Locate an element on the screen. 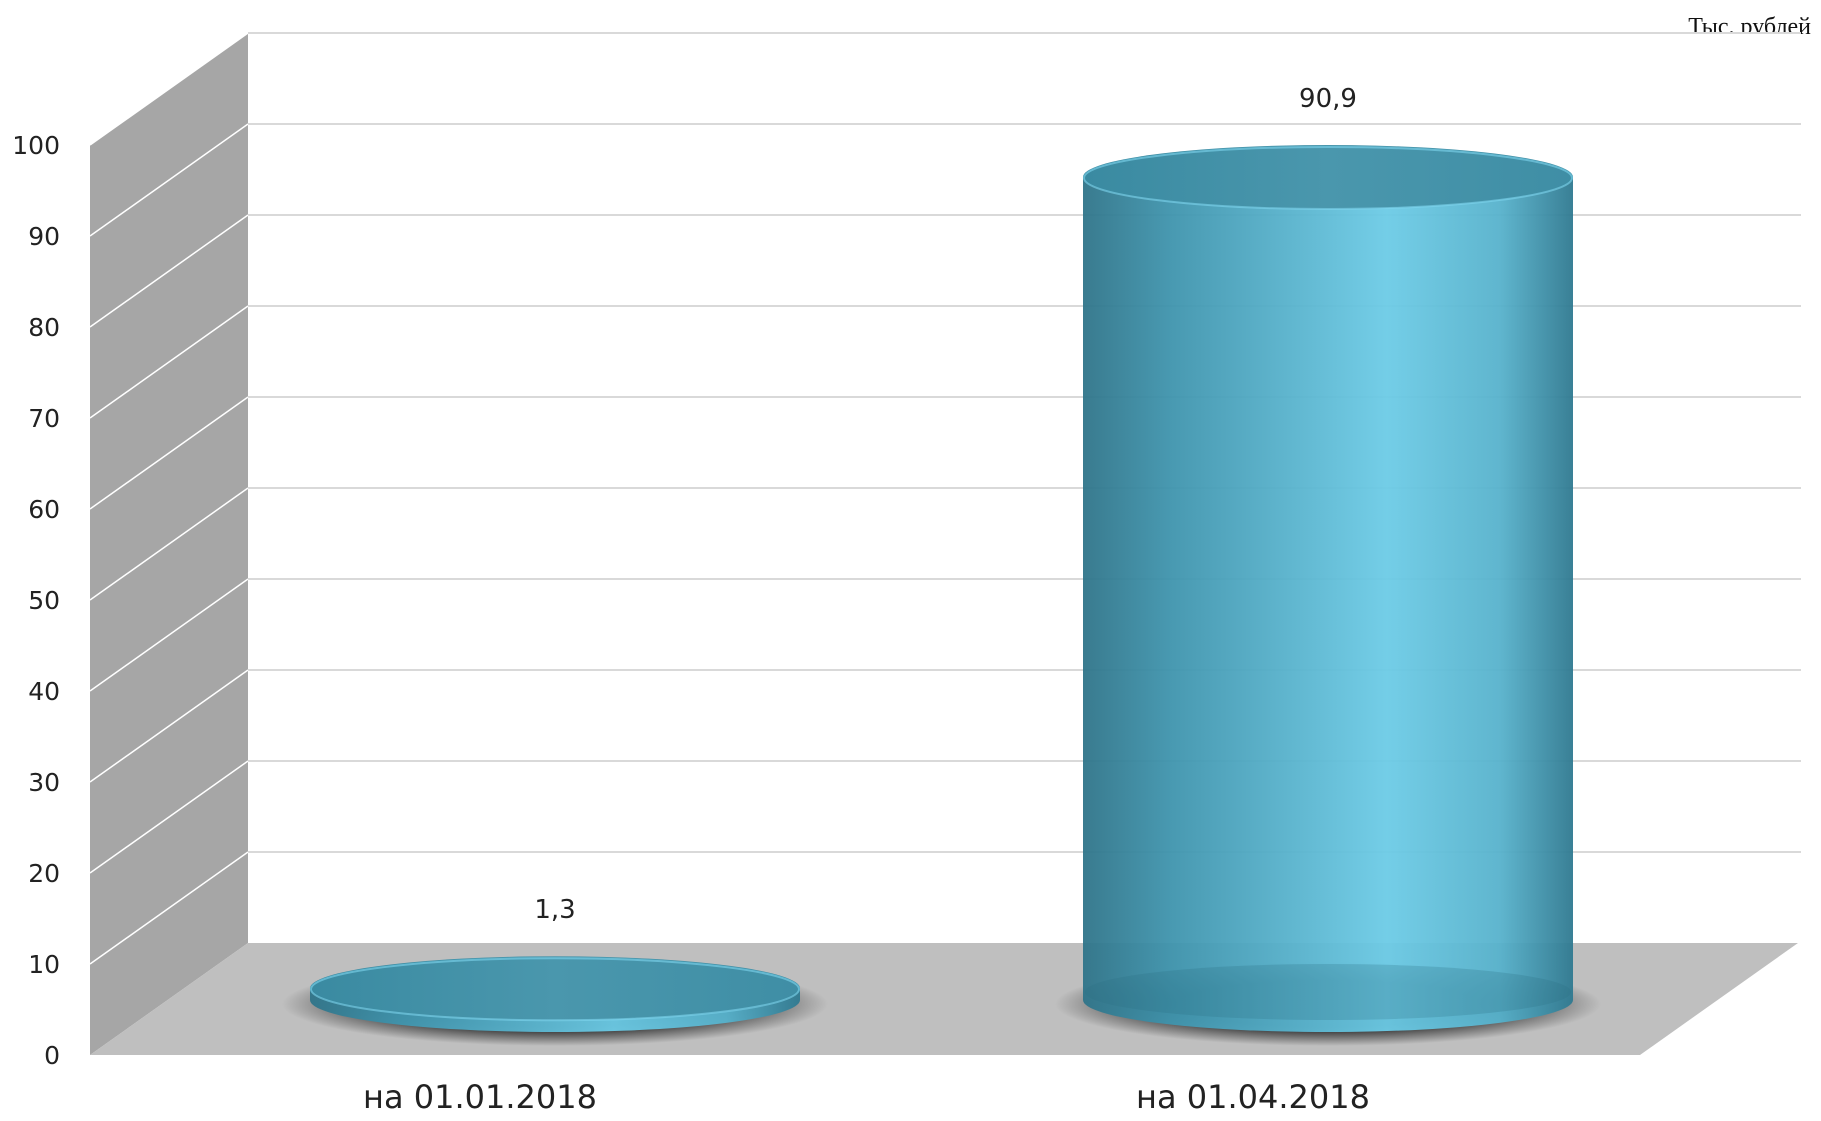  y-tick-label: 10 is located at coordinates (44, 964).